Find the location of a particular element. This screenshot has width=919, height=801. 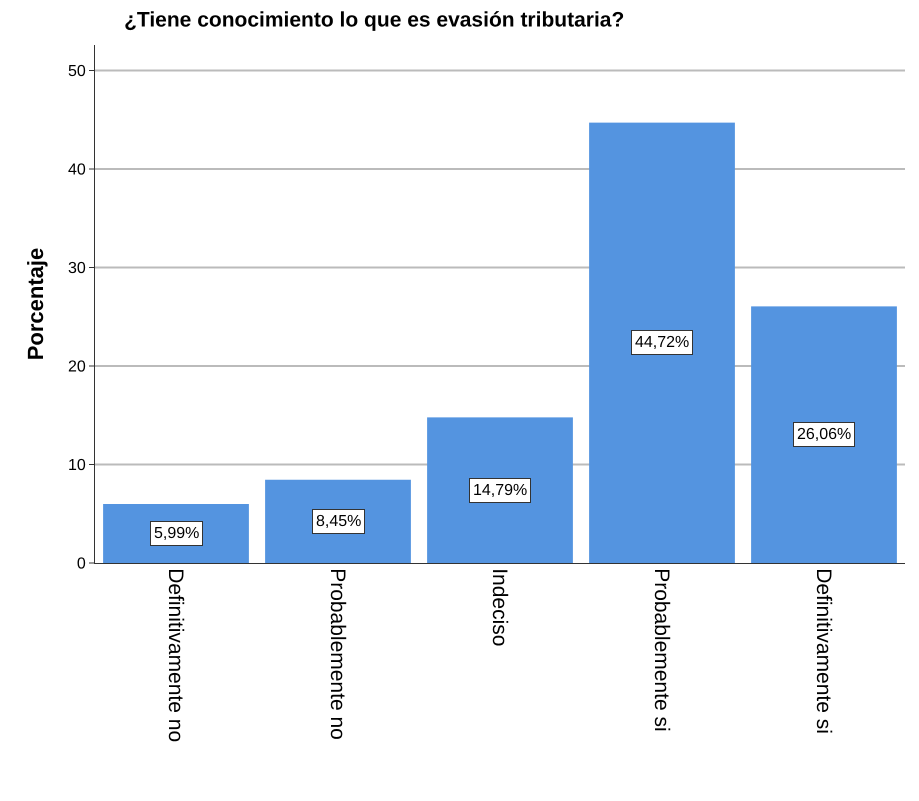

y-tick-label: 50 is located at coordinates (77, 71).